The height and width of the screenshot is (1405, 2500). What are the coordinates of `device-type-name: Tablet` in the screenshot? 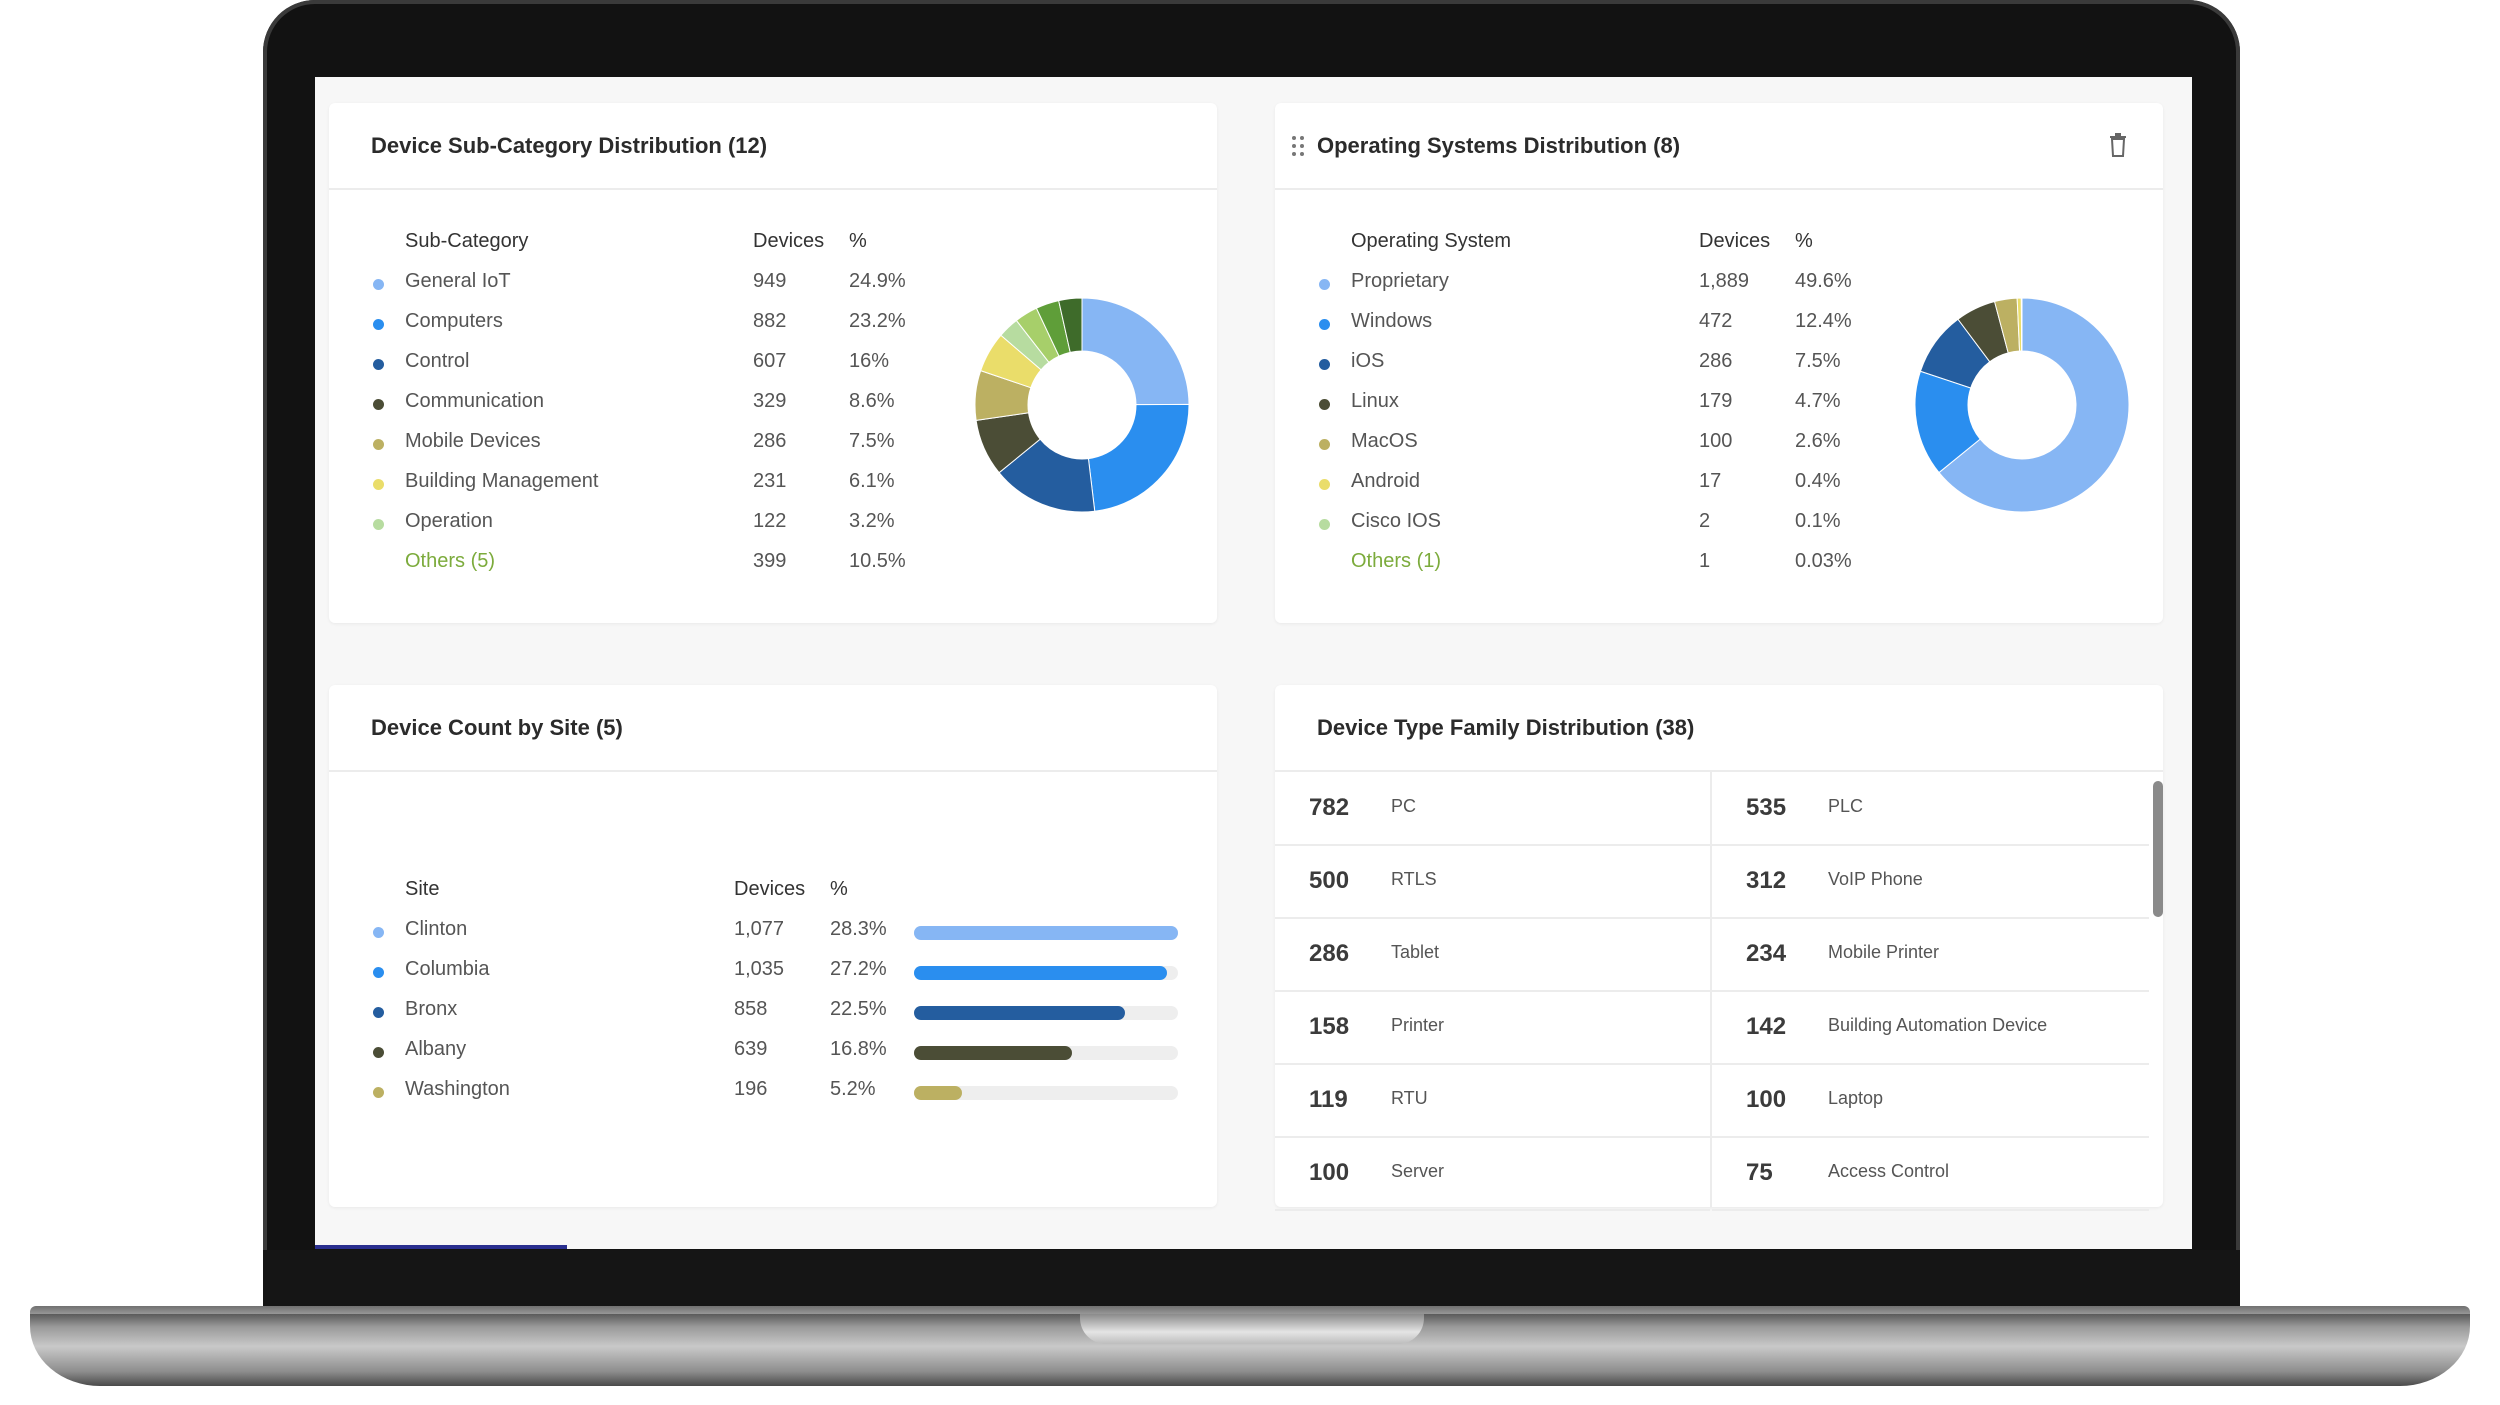 It's located at (1415, 952).